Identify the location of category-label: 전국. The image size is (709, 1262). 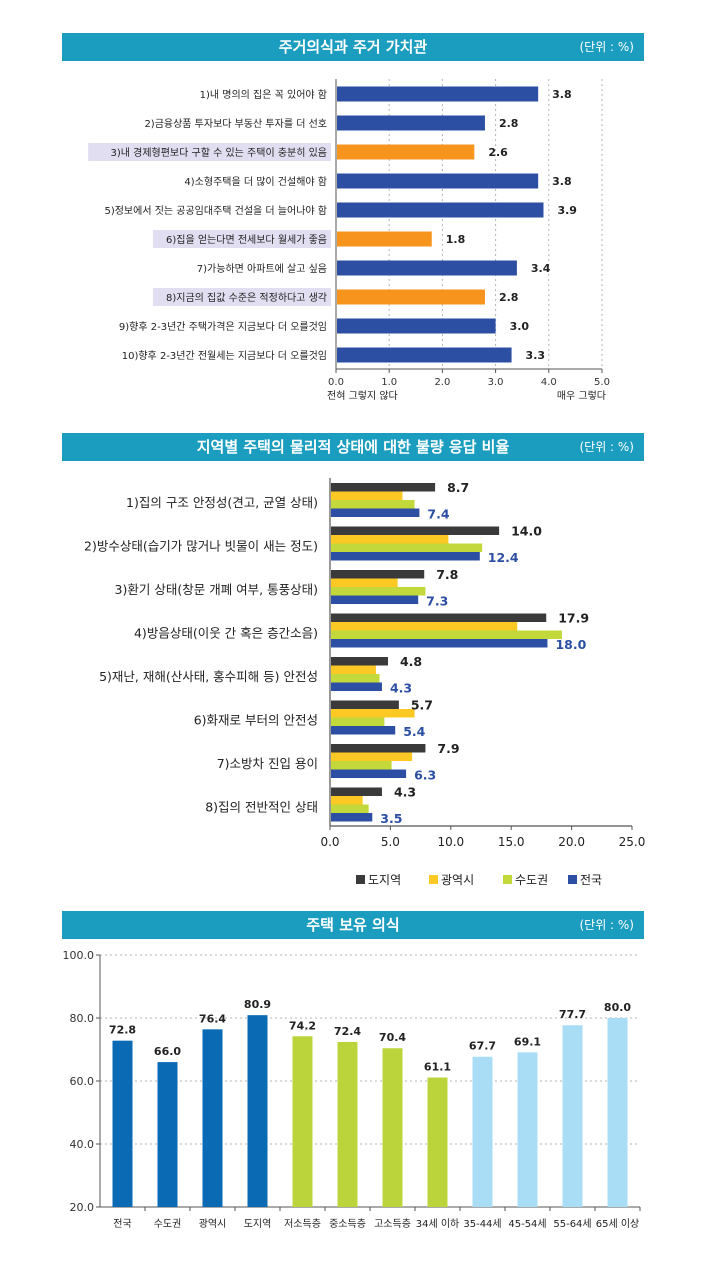
(122, 1224).